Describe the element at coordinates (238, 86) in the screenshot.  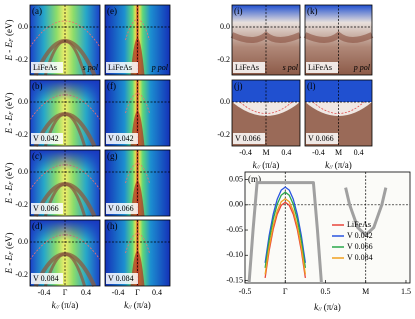
I see `panel-label: (j)` at that location.